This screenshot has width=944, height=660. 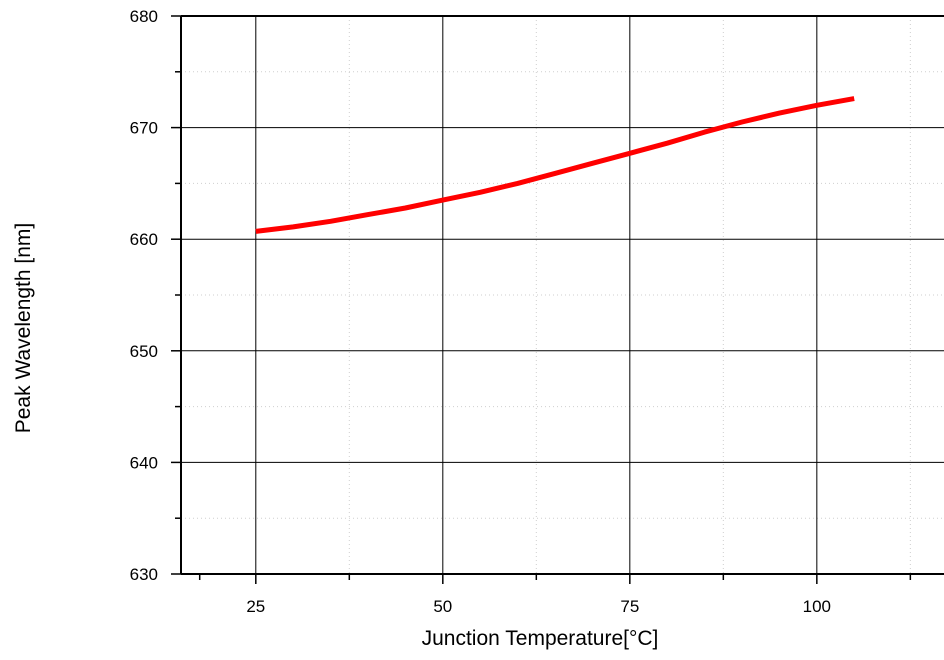 I want to click on series-layer, so click(x=555, y=165).